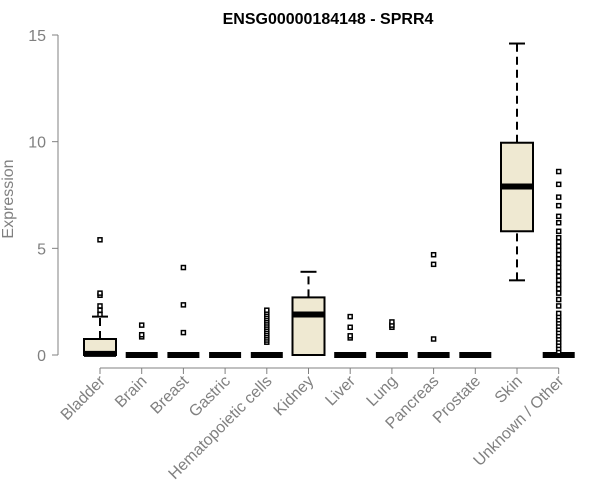 This screenshot has height=500, width=600. What do you see at coordinates (308, 326) in the screenshot?
I see `box-rect` at bounding box center [308, 326].